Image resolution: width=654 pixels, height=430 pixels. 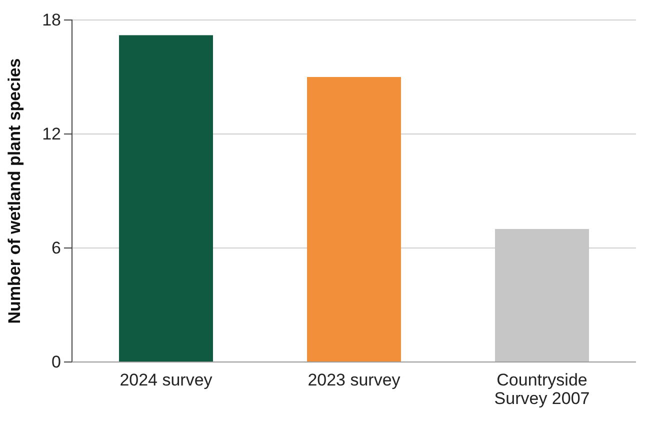 What do you see at coordinates (56, 248) in the screenshot?
I see `y-tick-label: 6` at bounding box center [56, 248].